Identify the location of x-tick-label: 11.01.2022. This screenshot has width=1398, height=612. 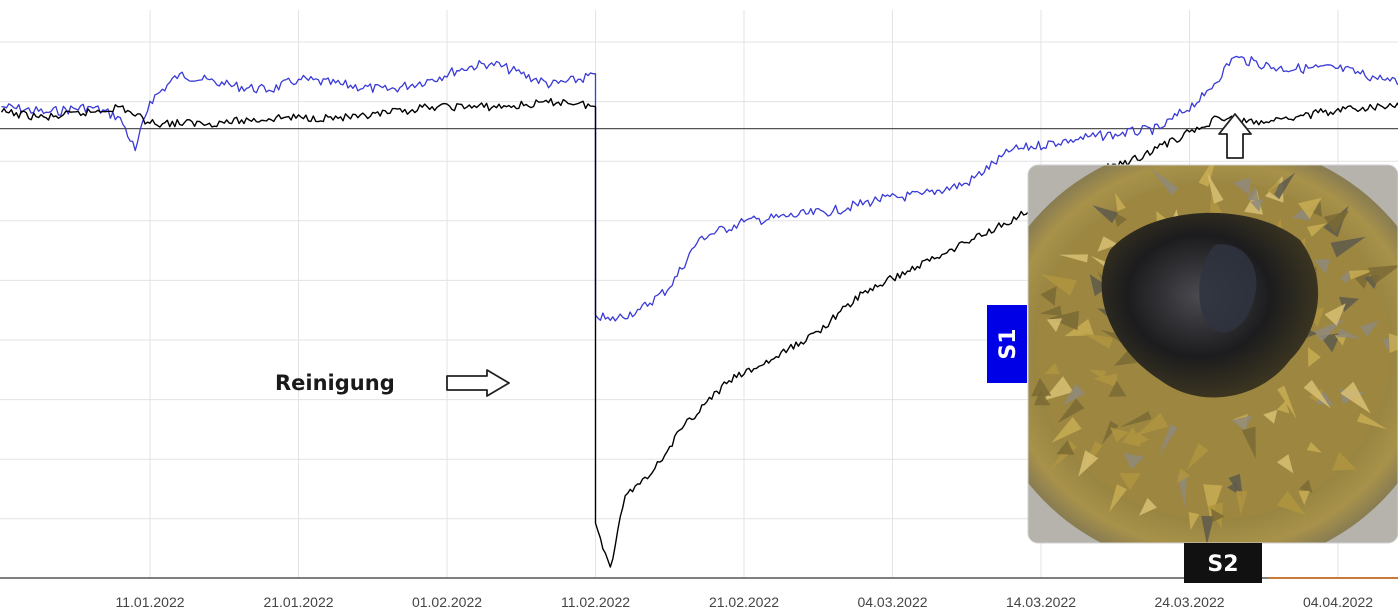
(149, 602).